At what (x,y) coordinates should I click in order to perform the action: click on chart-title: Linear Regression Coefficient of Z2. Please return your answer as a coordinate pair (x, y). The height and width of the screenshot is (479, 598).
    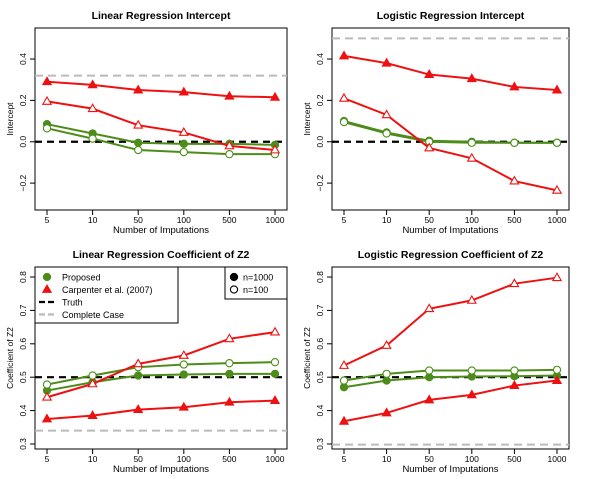
    Looking at the image, I should click on (161, 255).